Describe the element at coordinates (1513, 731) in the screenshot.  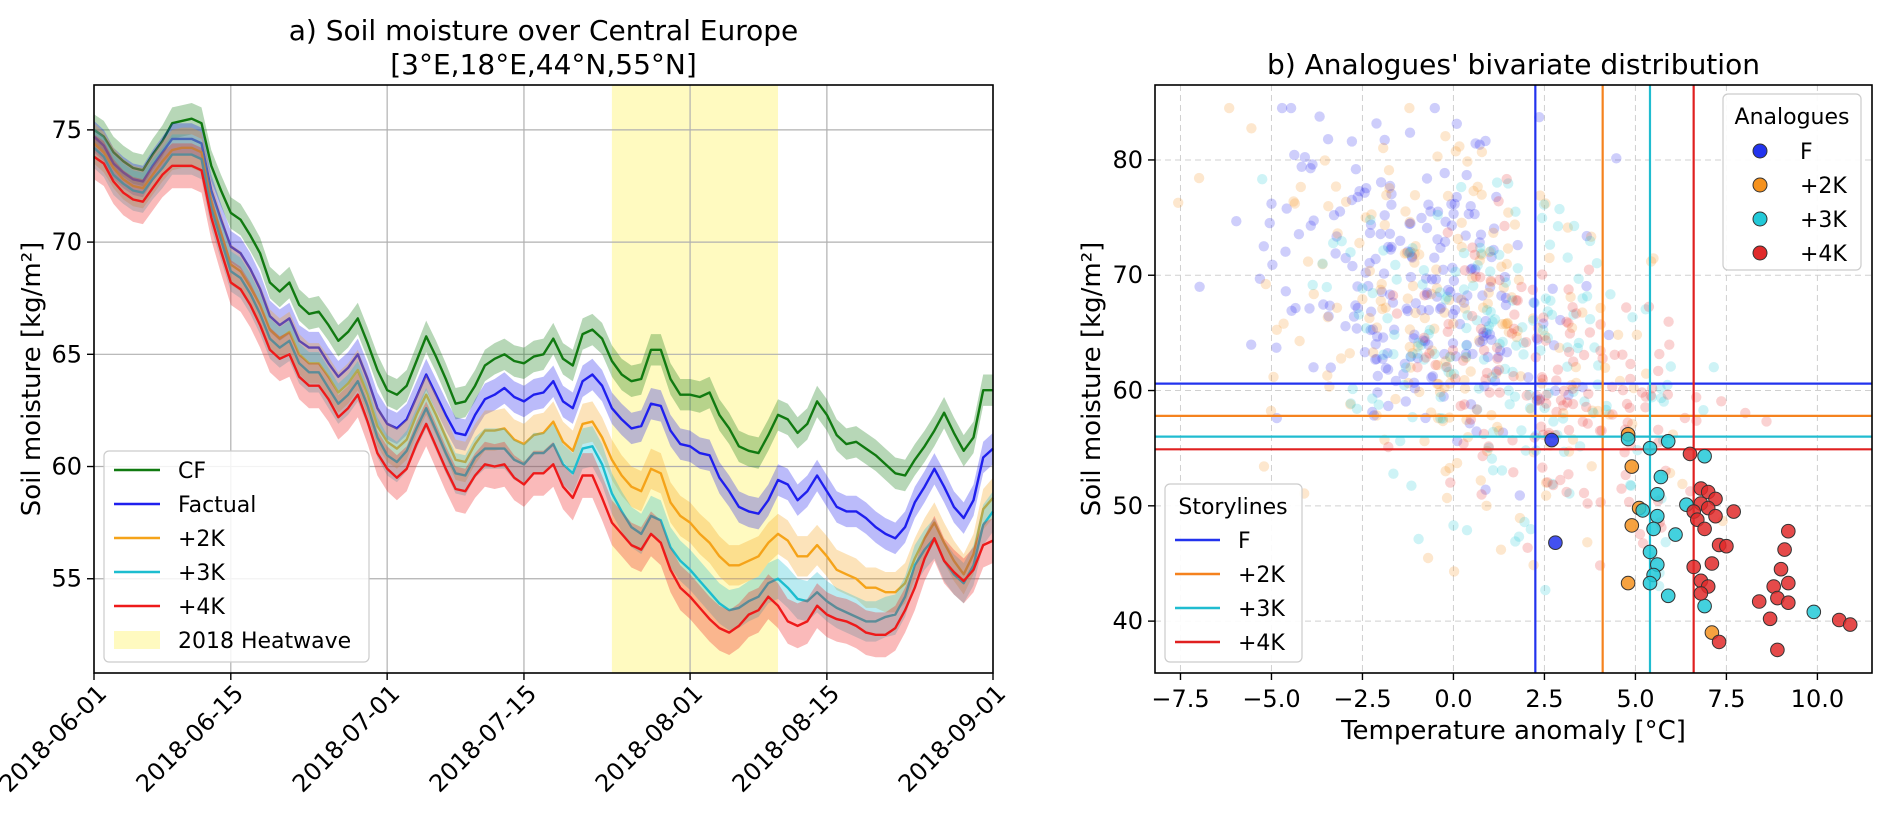
I see `xlabel-b: Temperature anomaly [°C]` at that location.